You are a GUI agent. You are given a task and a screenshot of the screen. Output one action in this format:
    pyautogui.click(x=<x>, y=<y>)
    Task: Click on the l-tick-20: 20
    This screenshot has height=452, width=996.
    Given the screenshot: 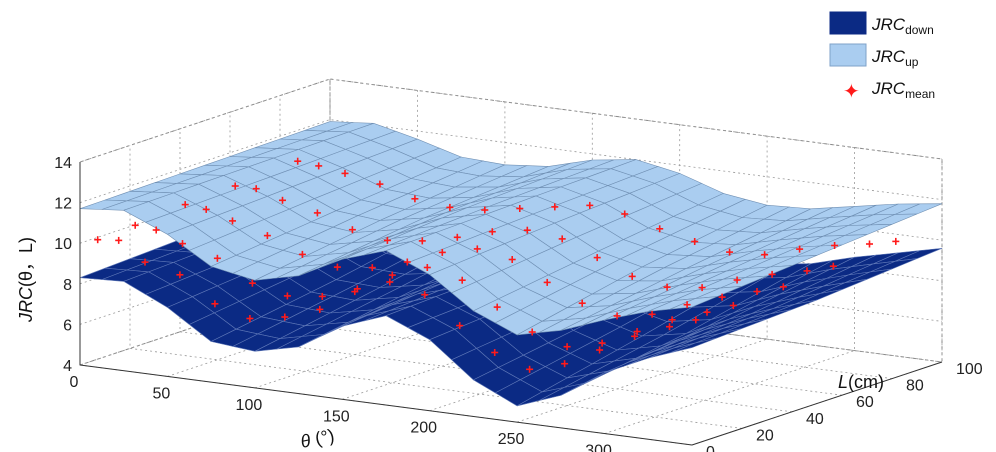 What is the action you would take?
    pyautogui.click(x=765, y=435)
    